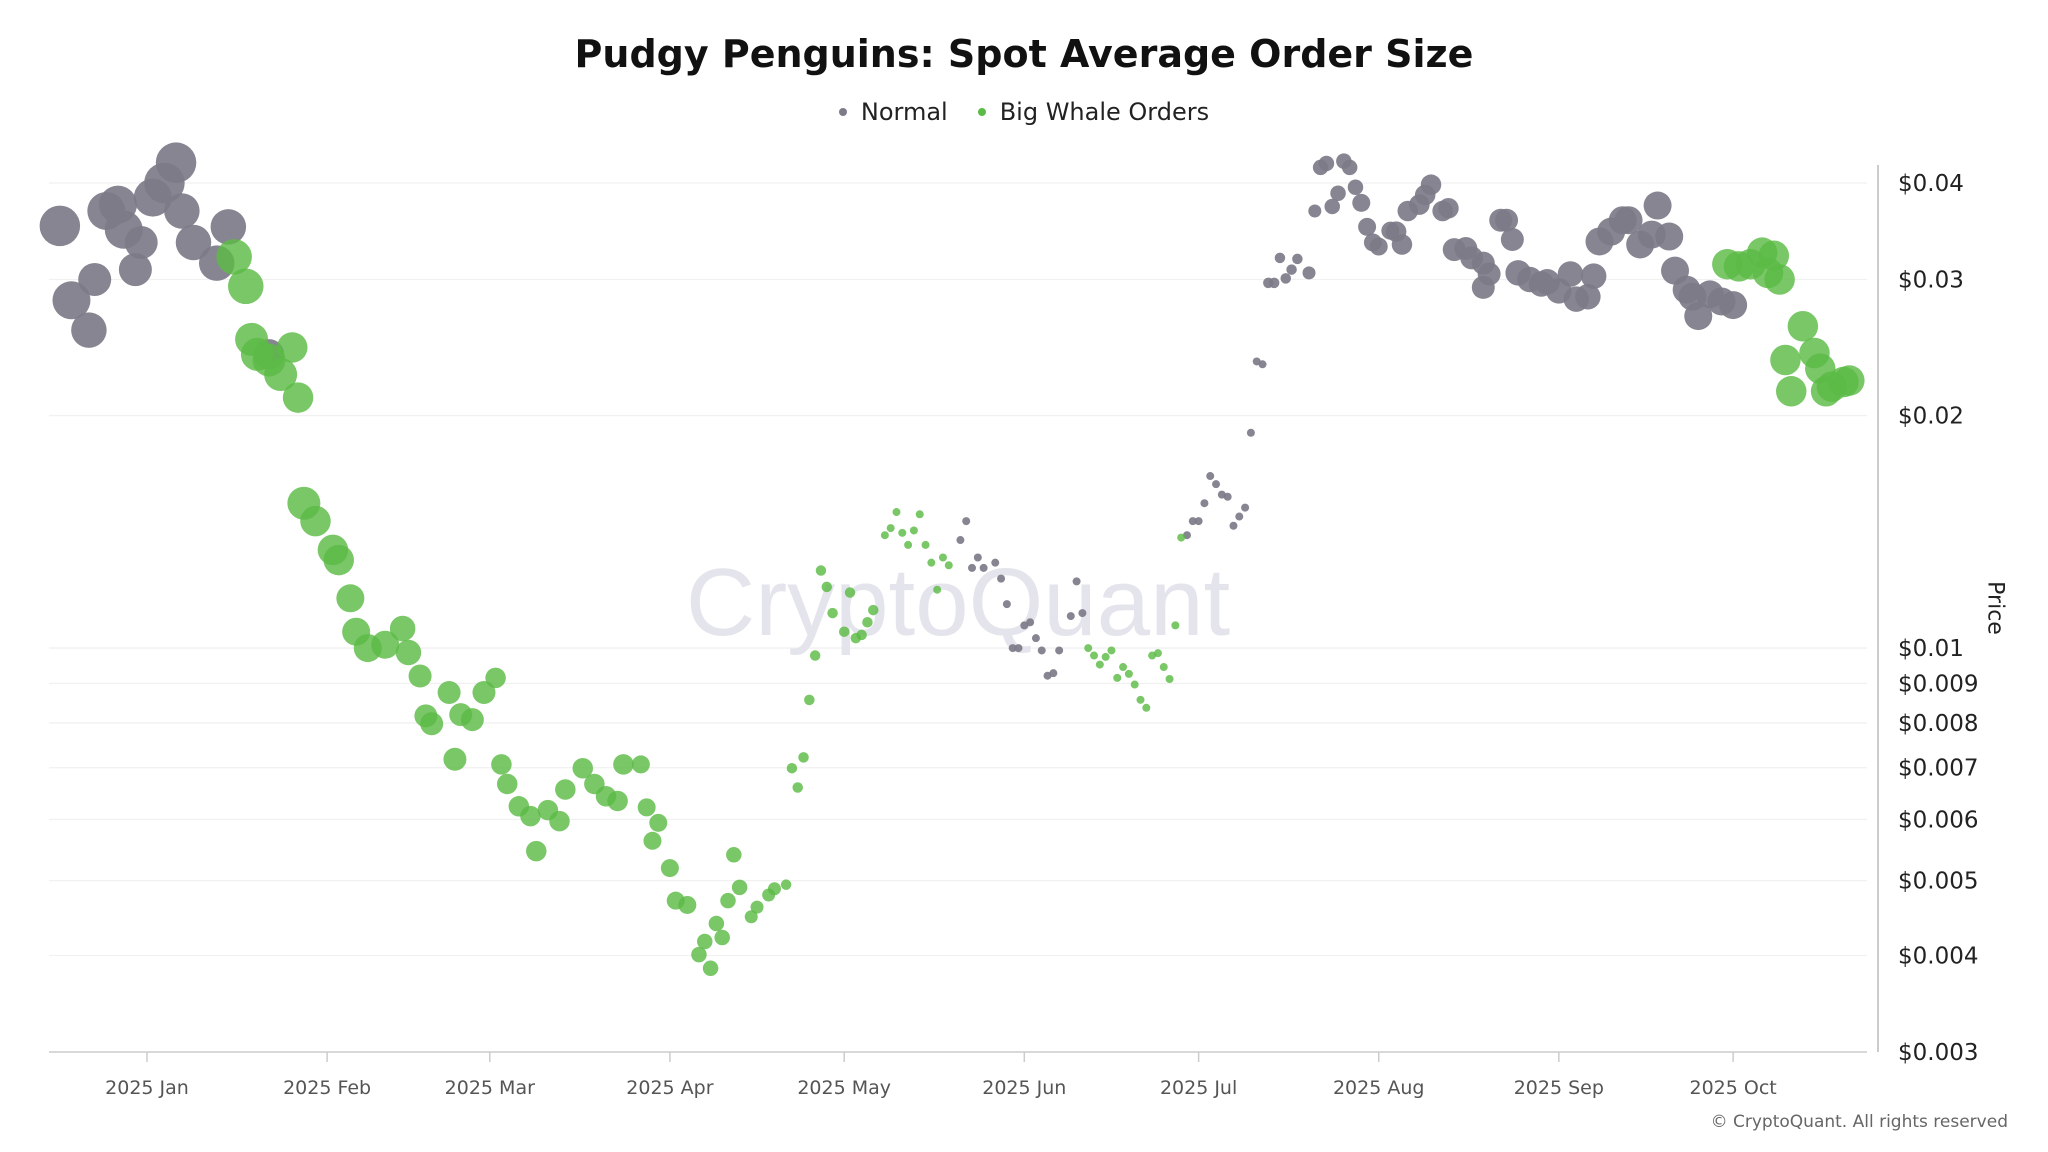 The image size is (2048, 1152). What do you see at coordinates (669, 1088) in the screenshot?
I see `x-tick-label: 2025 Apr` at bounding box center [669, 1088].